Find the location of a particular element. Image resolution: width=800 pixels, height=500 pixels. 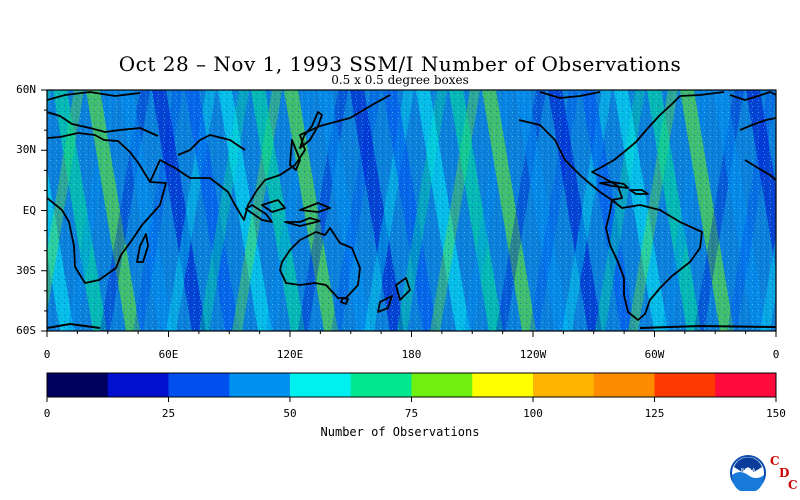

lat-label: 30N is located at coordinates (26, 150).